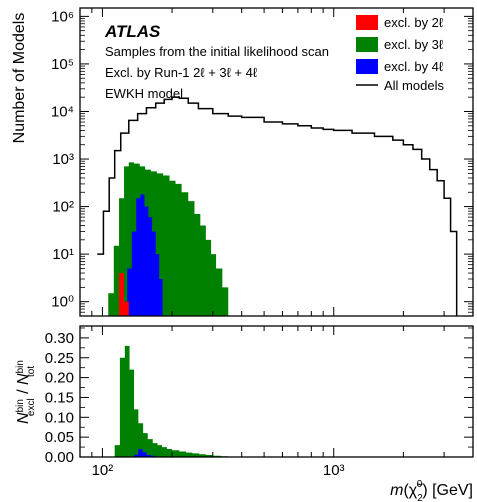 The image size is (477, 502). I want to click on svg-text: Nbinexcl / Nbintot, so click(26, 392).